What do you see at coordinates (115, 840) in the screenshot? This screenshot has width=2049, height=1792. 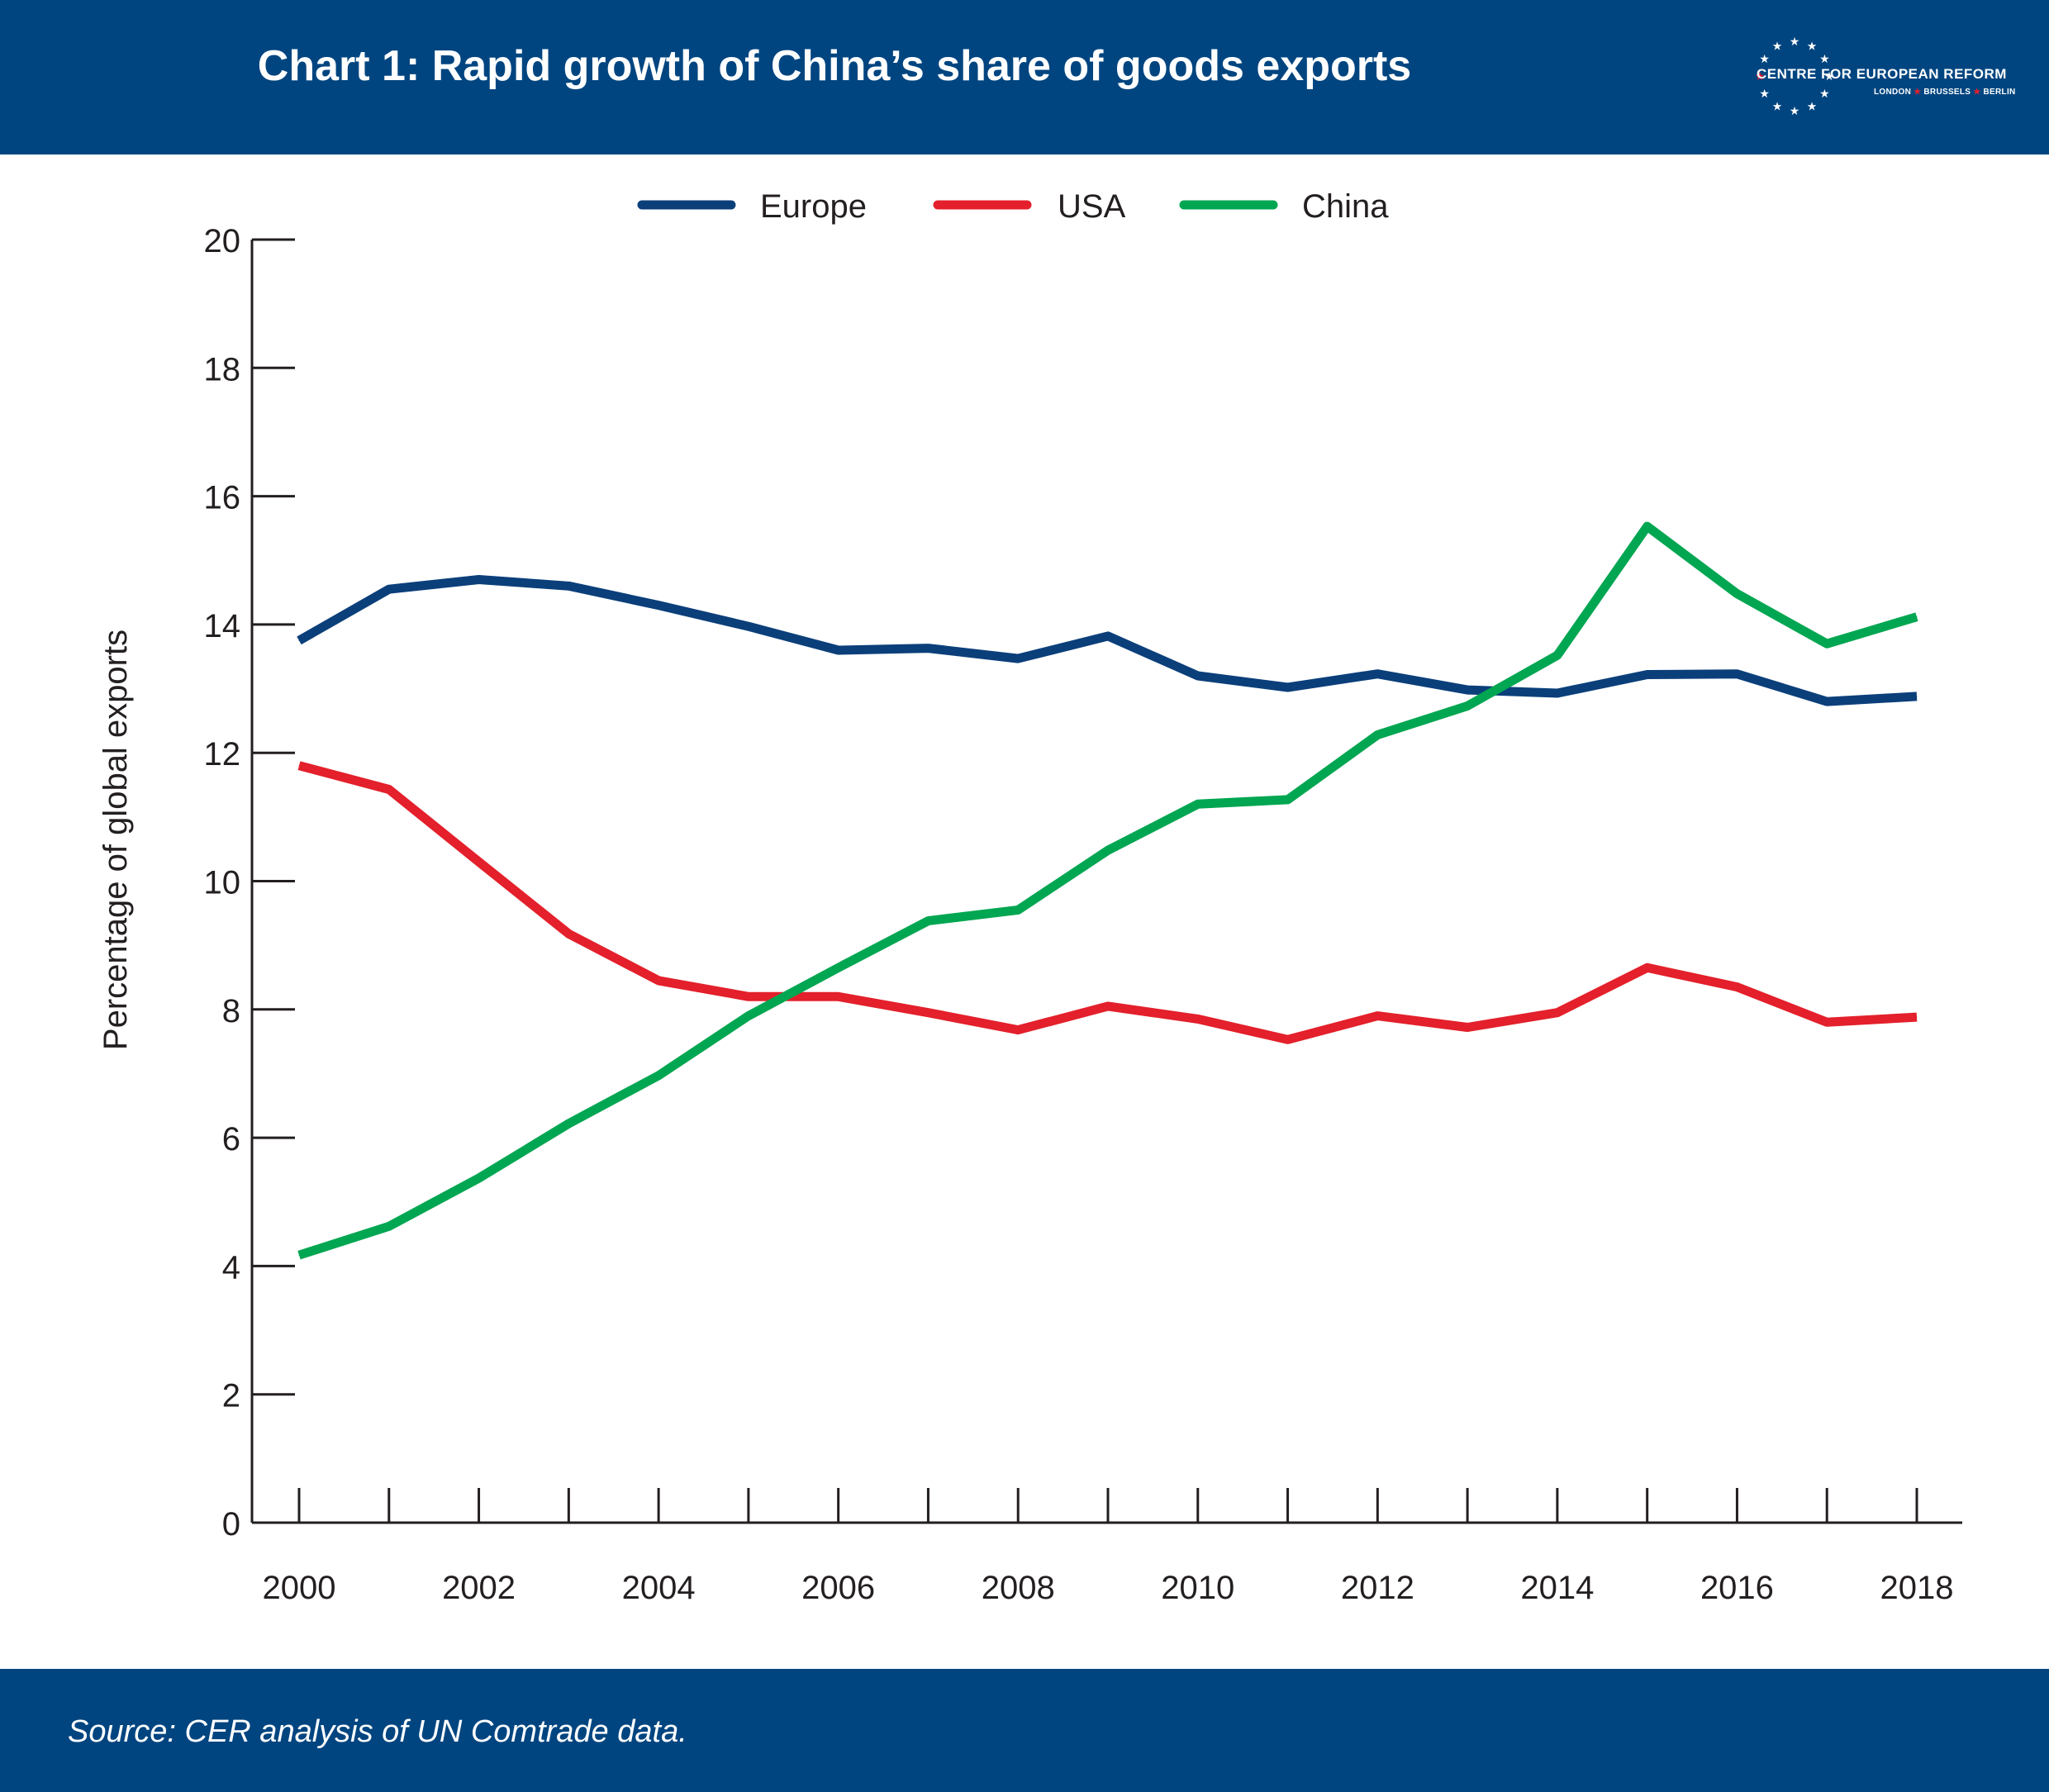 I see `y-axis-title: Percentage of global exports` at bounding box center [115, 840].